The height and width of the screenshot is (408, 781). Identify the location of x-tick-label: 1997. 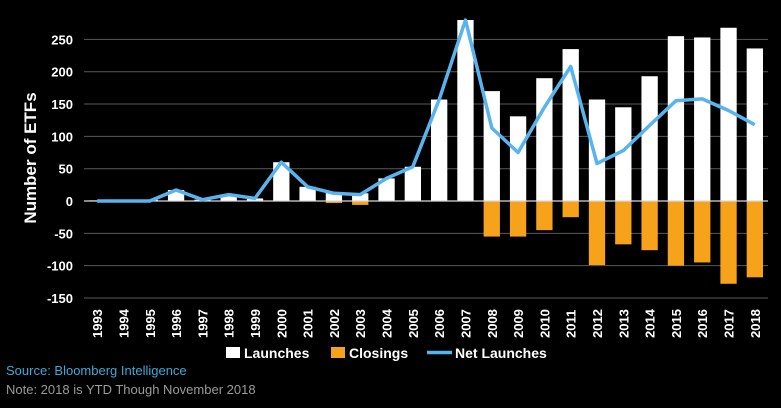
(202, 323).